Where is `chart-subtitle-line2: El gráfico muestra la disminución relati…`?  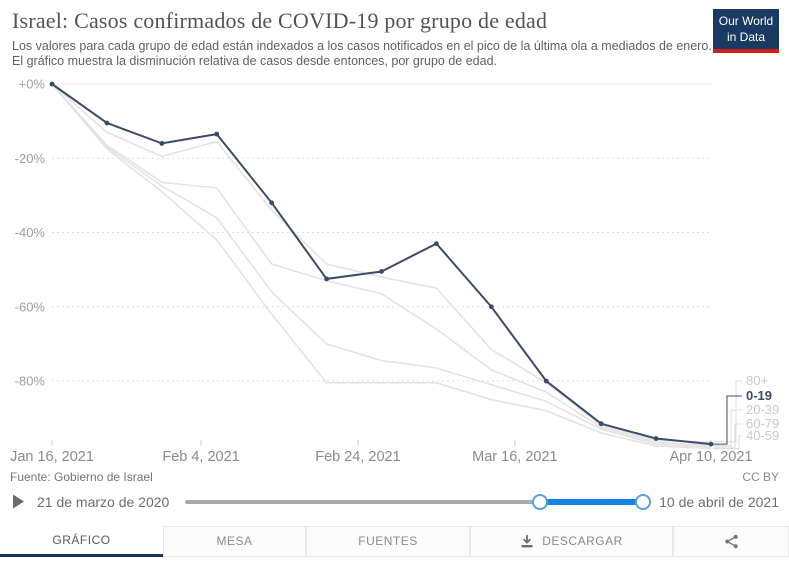
chart-subtitle-line2: El gráfico muestra la disminución relati… is located at coordinates (255, 61).